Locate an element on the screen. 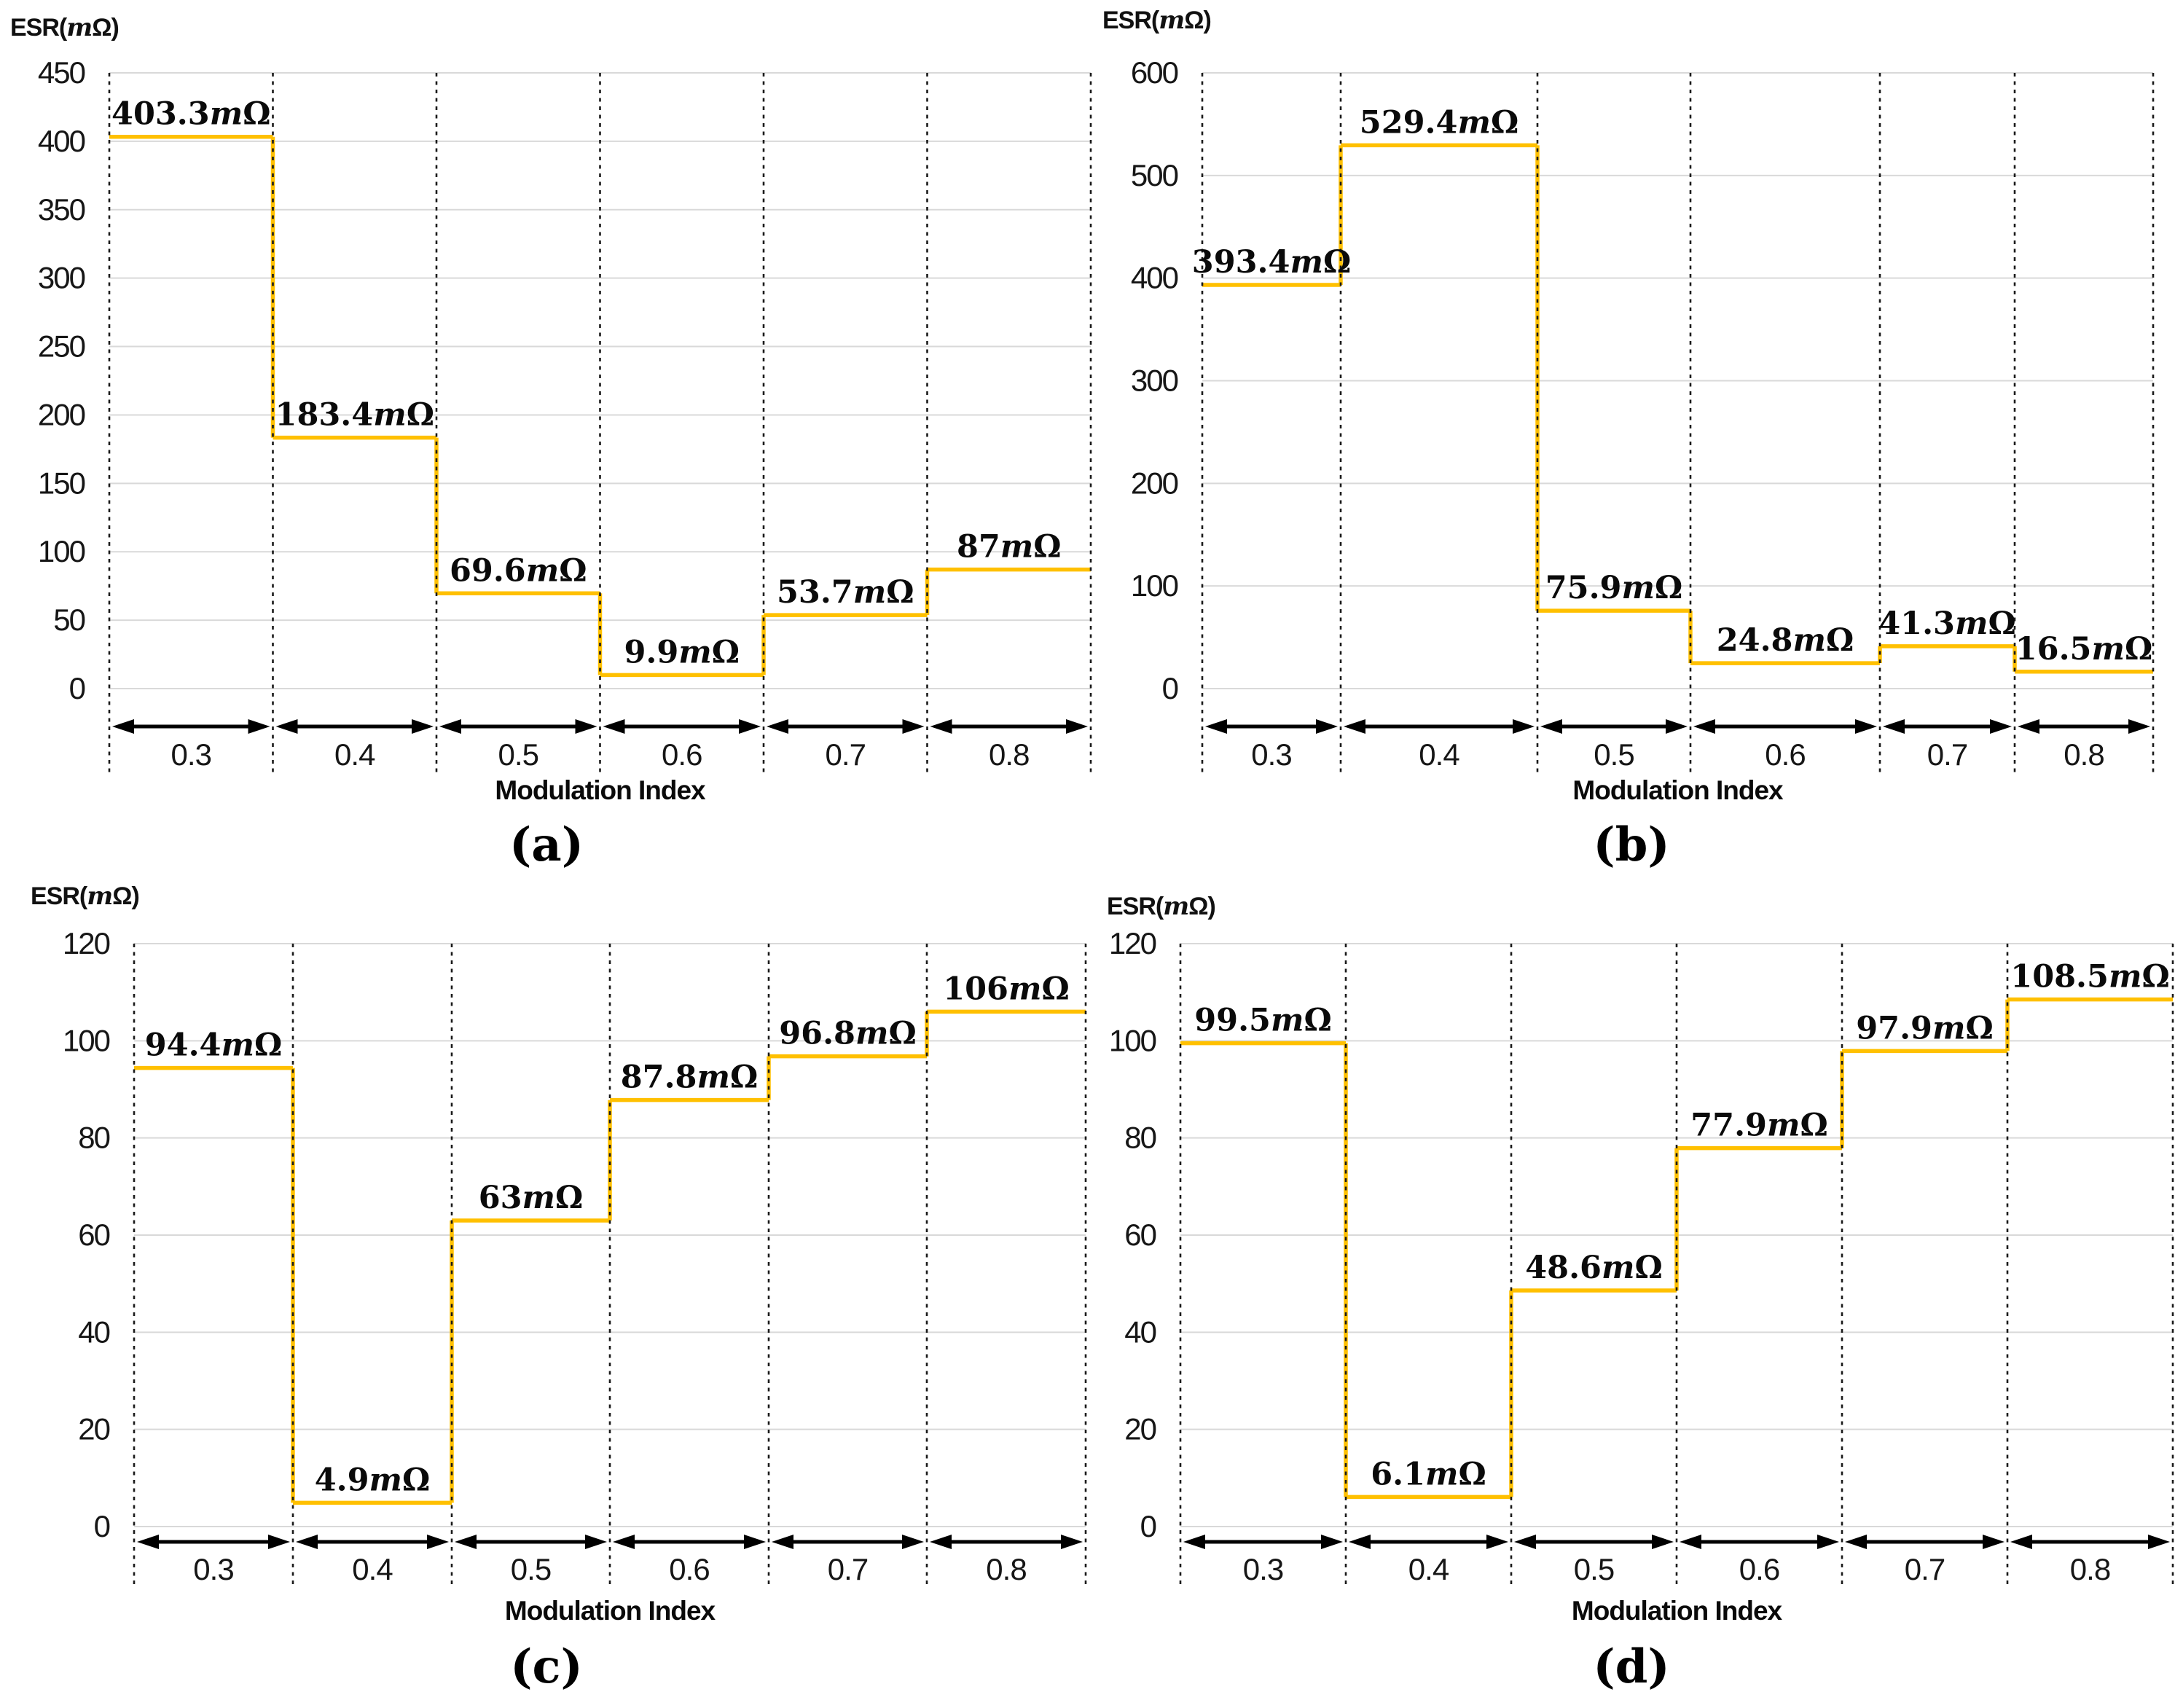 The image size is (2175, 1708). data-label: 108.5mΩ is located at coordinates (2090, 977).